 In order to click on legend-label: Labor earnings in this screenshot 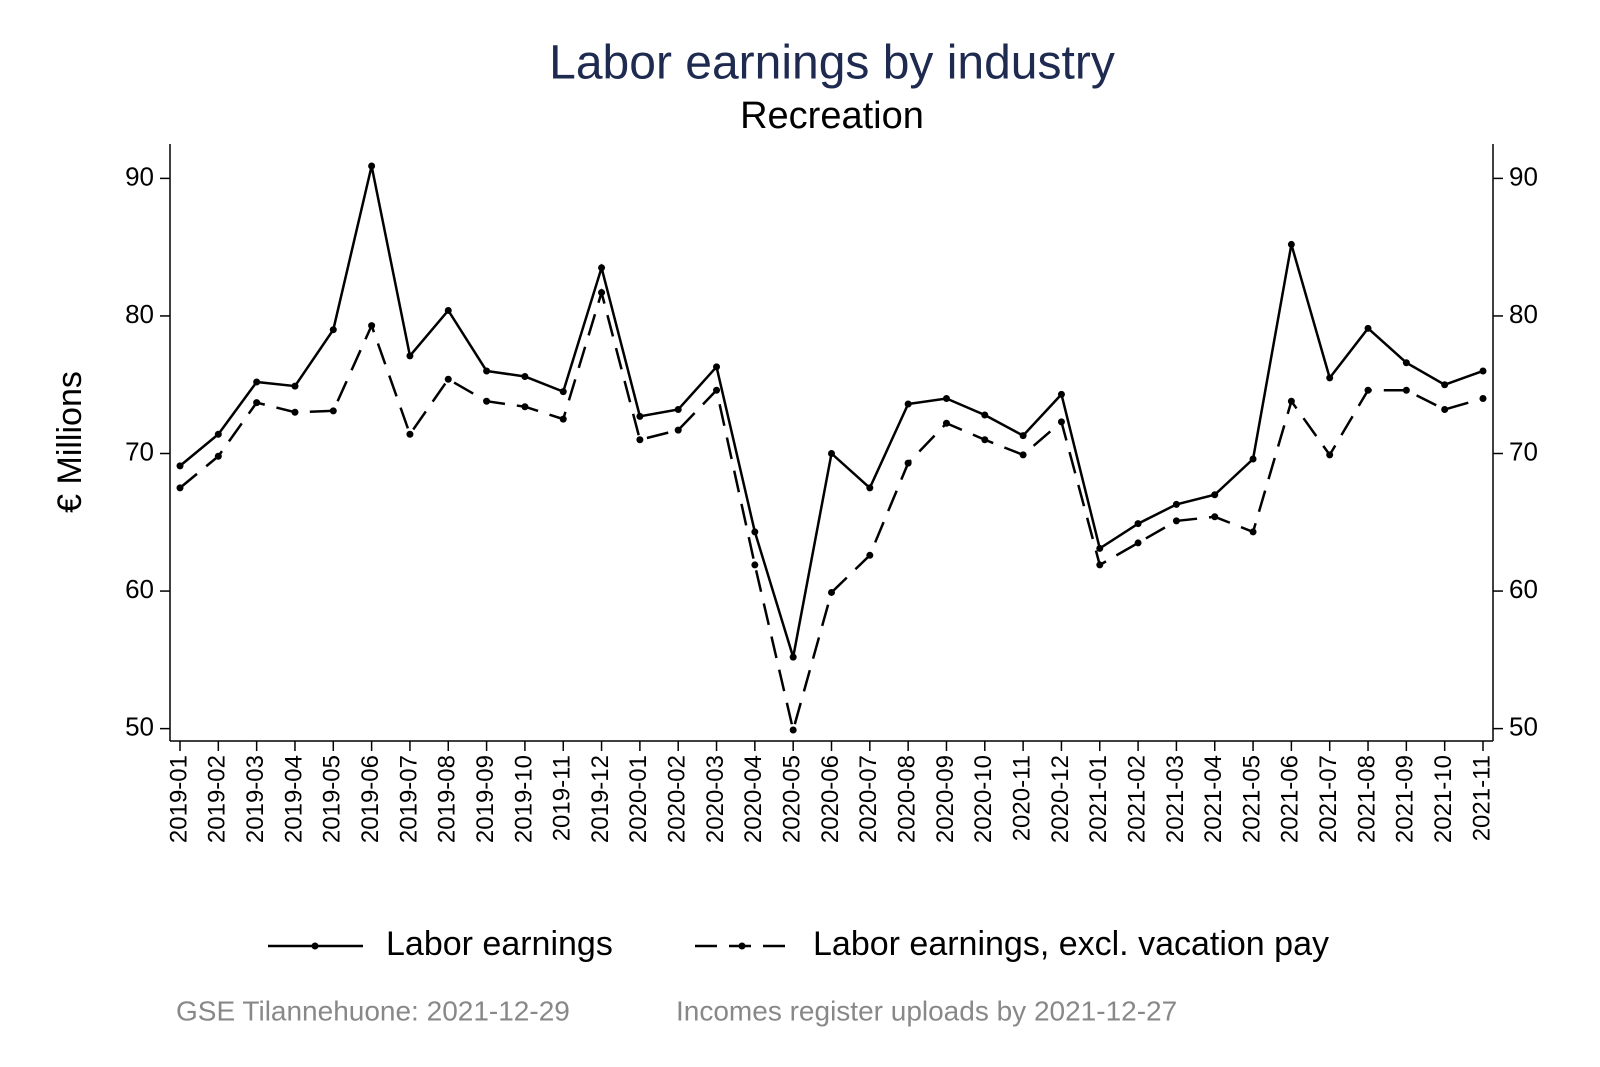, I will do `click(499, 944)`.